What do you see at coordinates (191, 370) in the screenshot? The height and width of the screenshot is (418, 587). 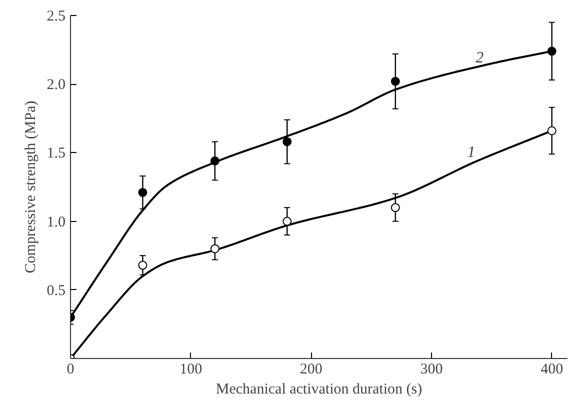 I see `x-tick-label: 100` at bounding box center [191, 370].